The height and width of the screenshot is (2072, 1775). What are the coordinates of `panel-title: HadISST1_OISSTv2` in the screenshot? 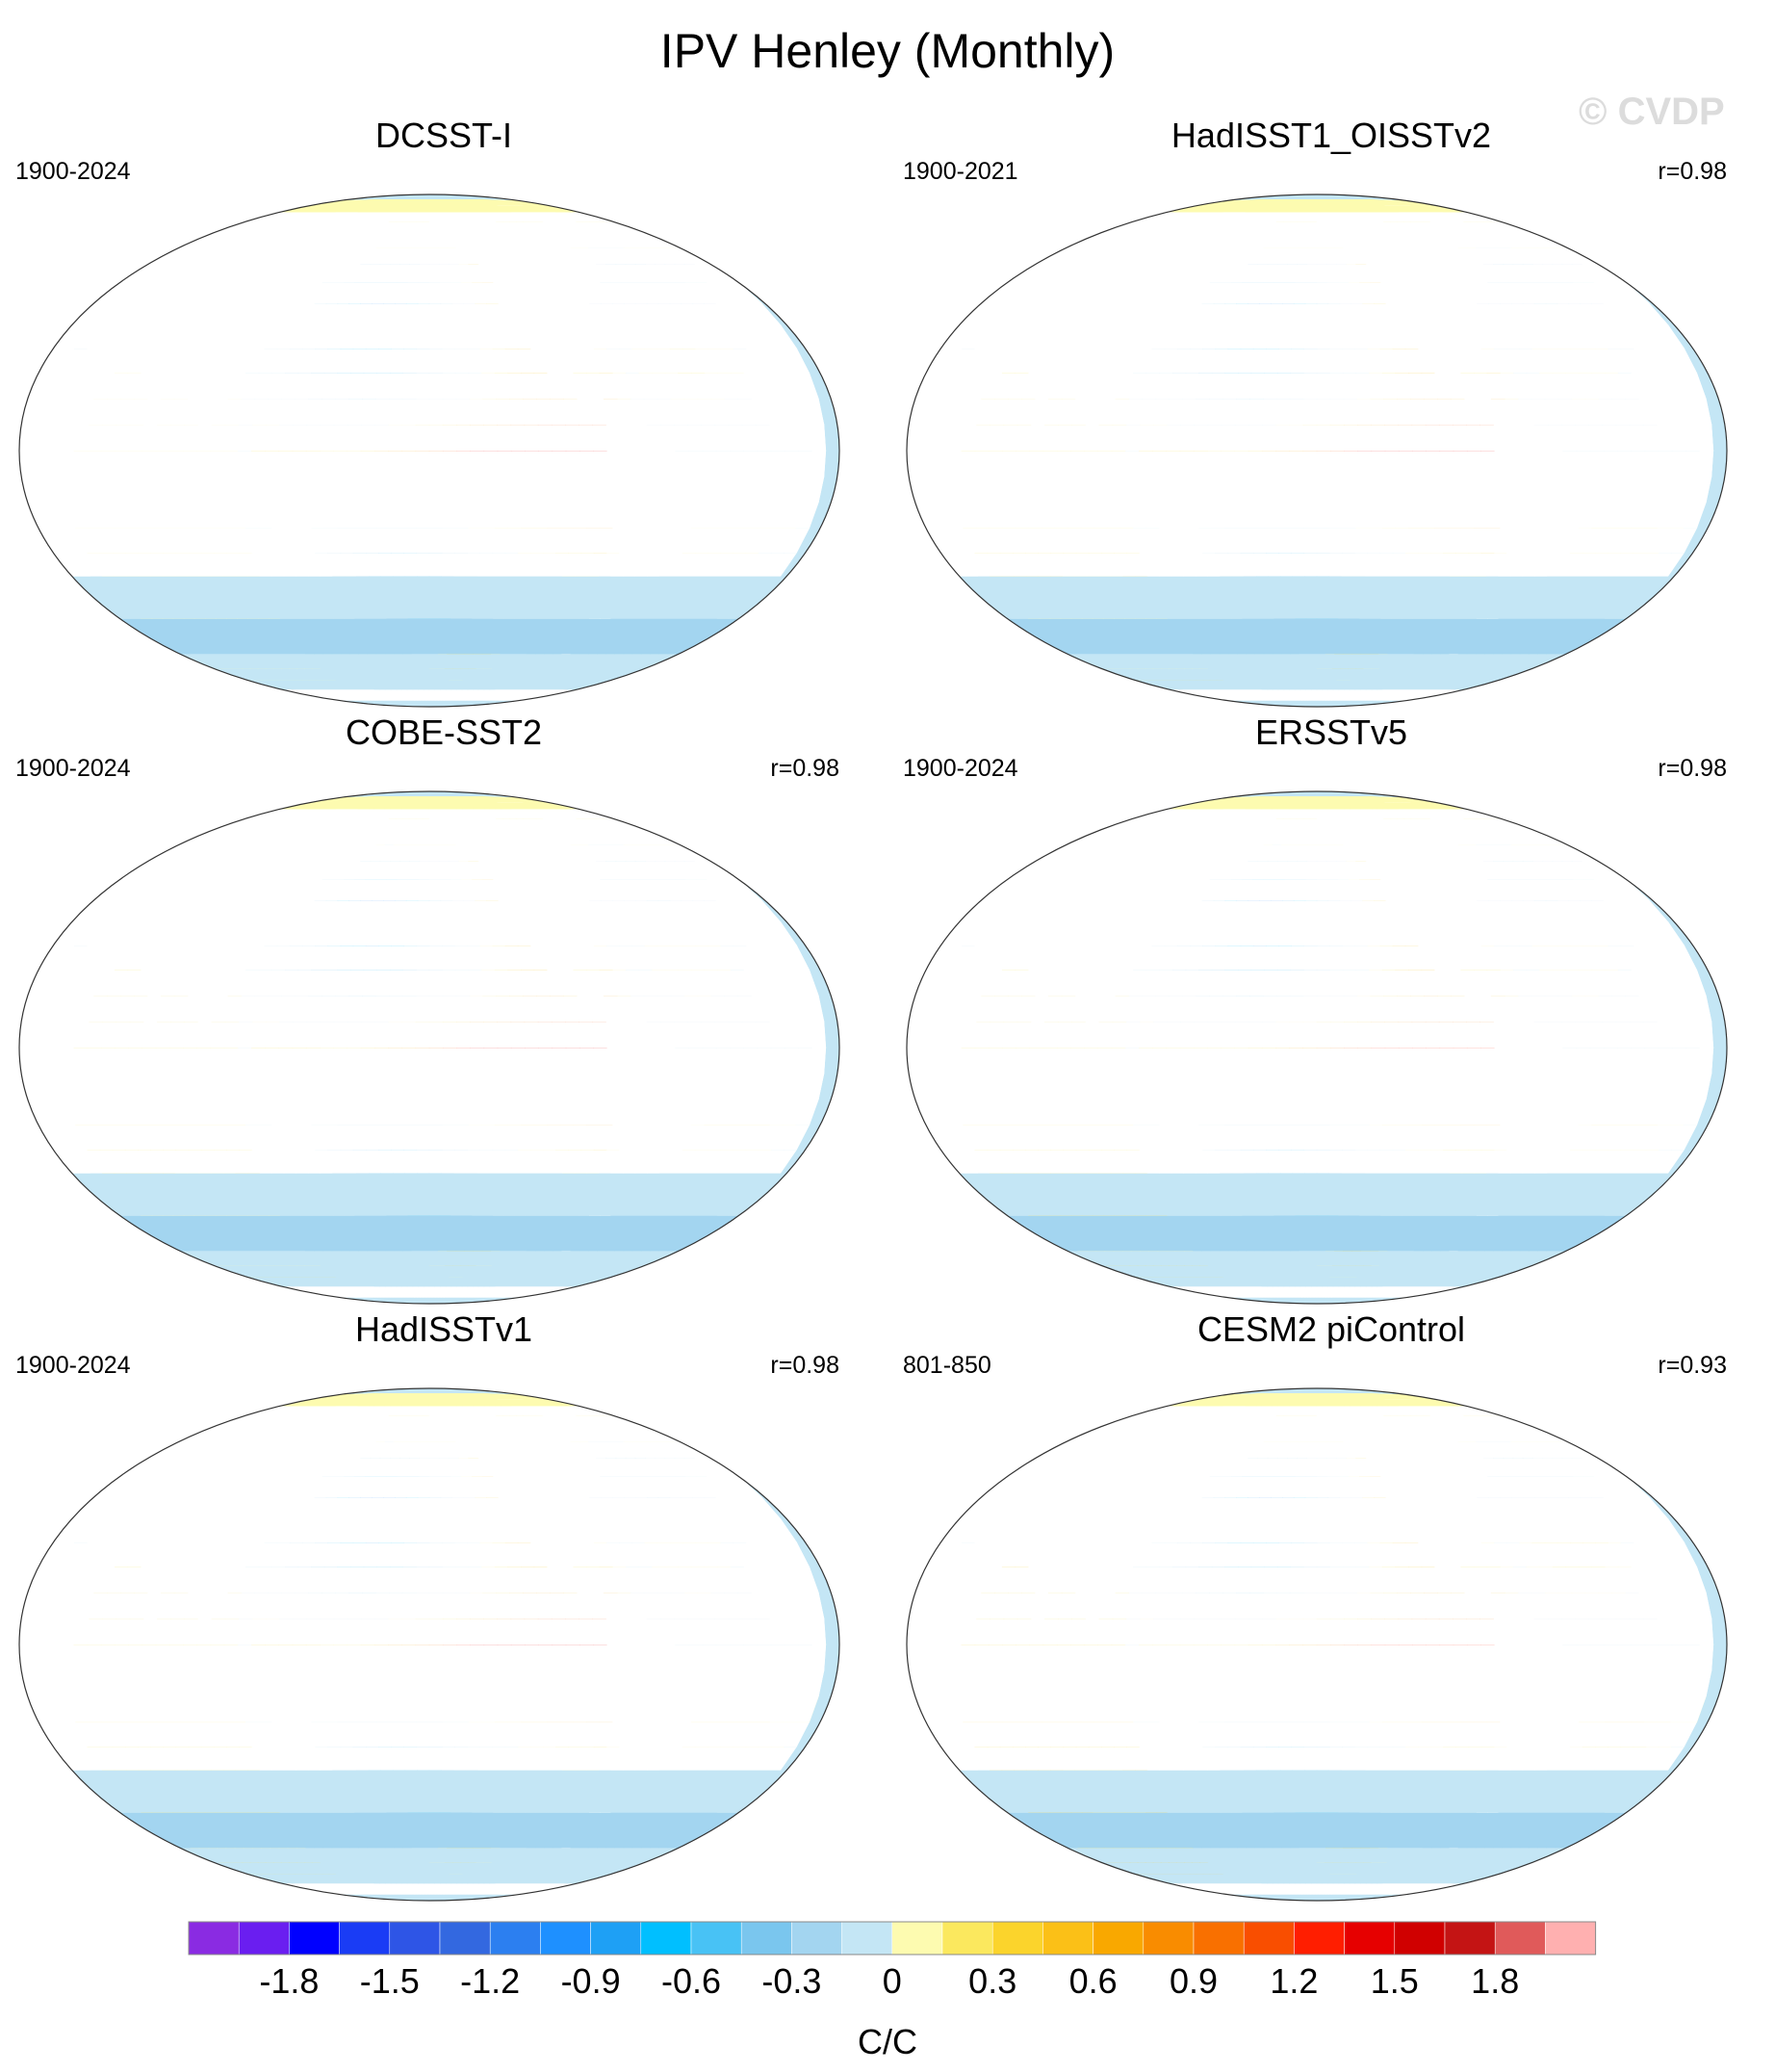 It's located at (1331, 135).